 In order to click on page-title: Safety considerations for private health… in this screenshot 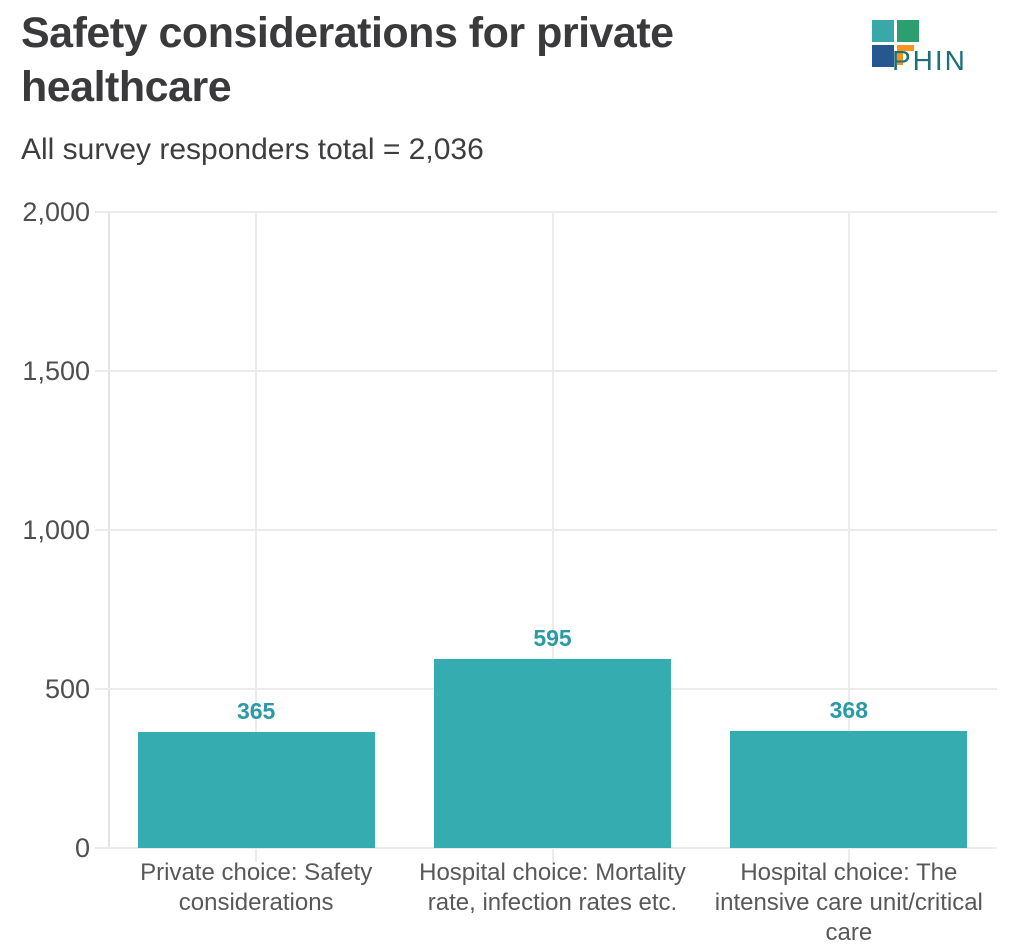, I will do `click(347, 60)`.